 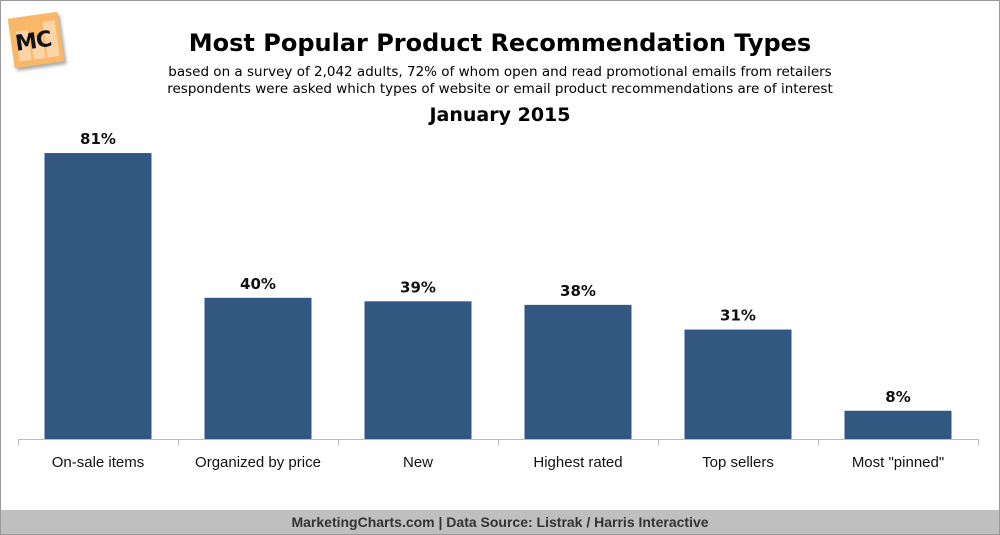 I want to click on category-label: Most "pinned", so click(x=898, y=462).